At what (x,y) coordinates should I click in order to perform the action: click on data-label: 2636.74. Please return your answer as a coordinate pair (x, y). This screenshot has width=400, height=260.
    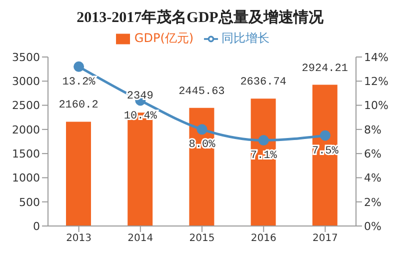
    Looking at the image, I should click on (263, 82).